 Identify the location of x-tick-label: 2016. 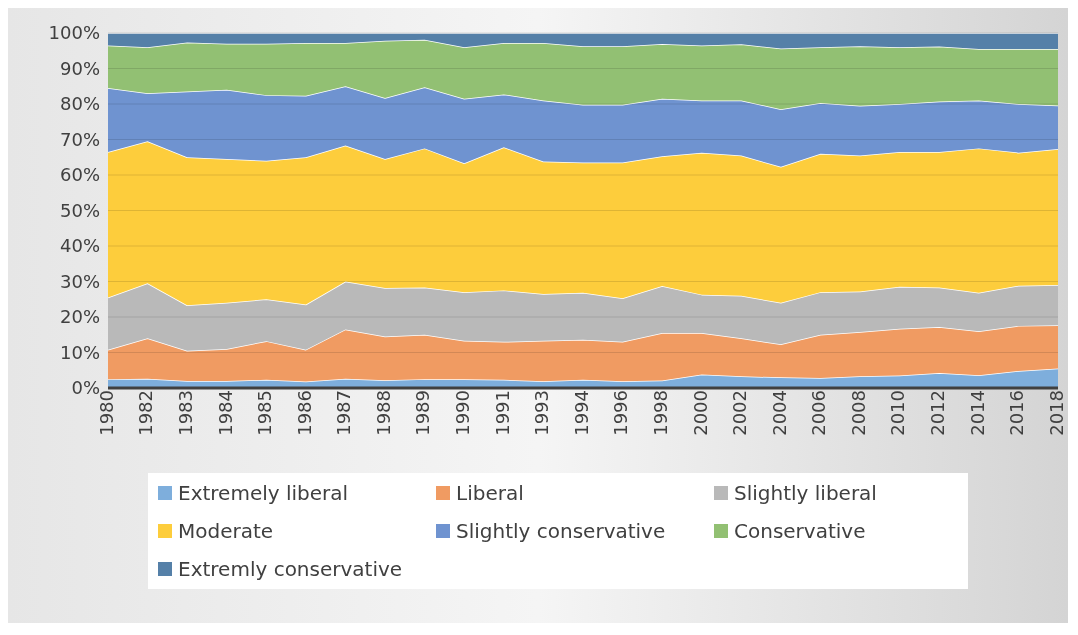
(1017, 413).